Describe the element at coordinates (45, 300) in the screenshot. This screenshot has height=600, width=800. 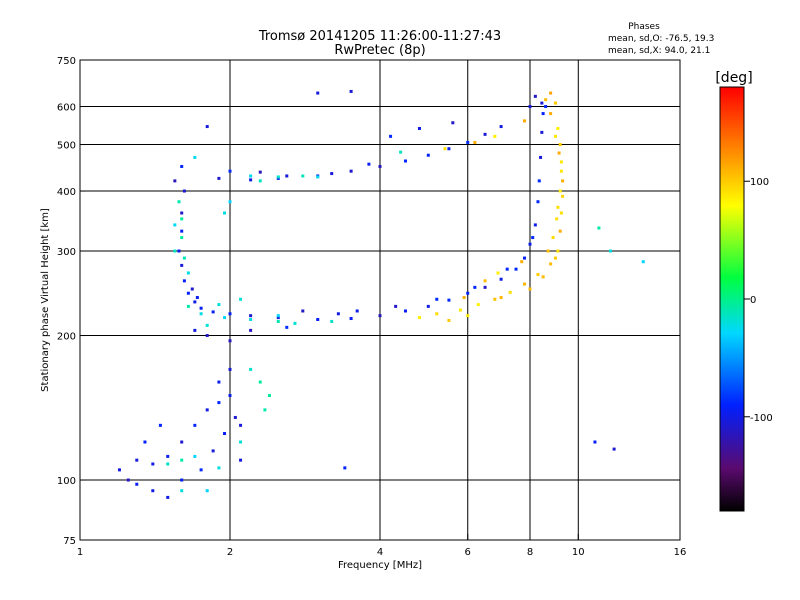
I see `y-axis-label: Stationary phase Virtual Height [km]` at that location.